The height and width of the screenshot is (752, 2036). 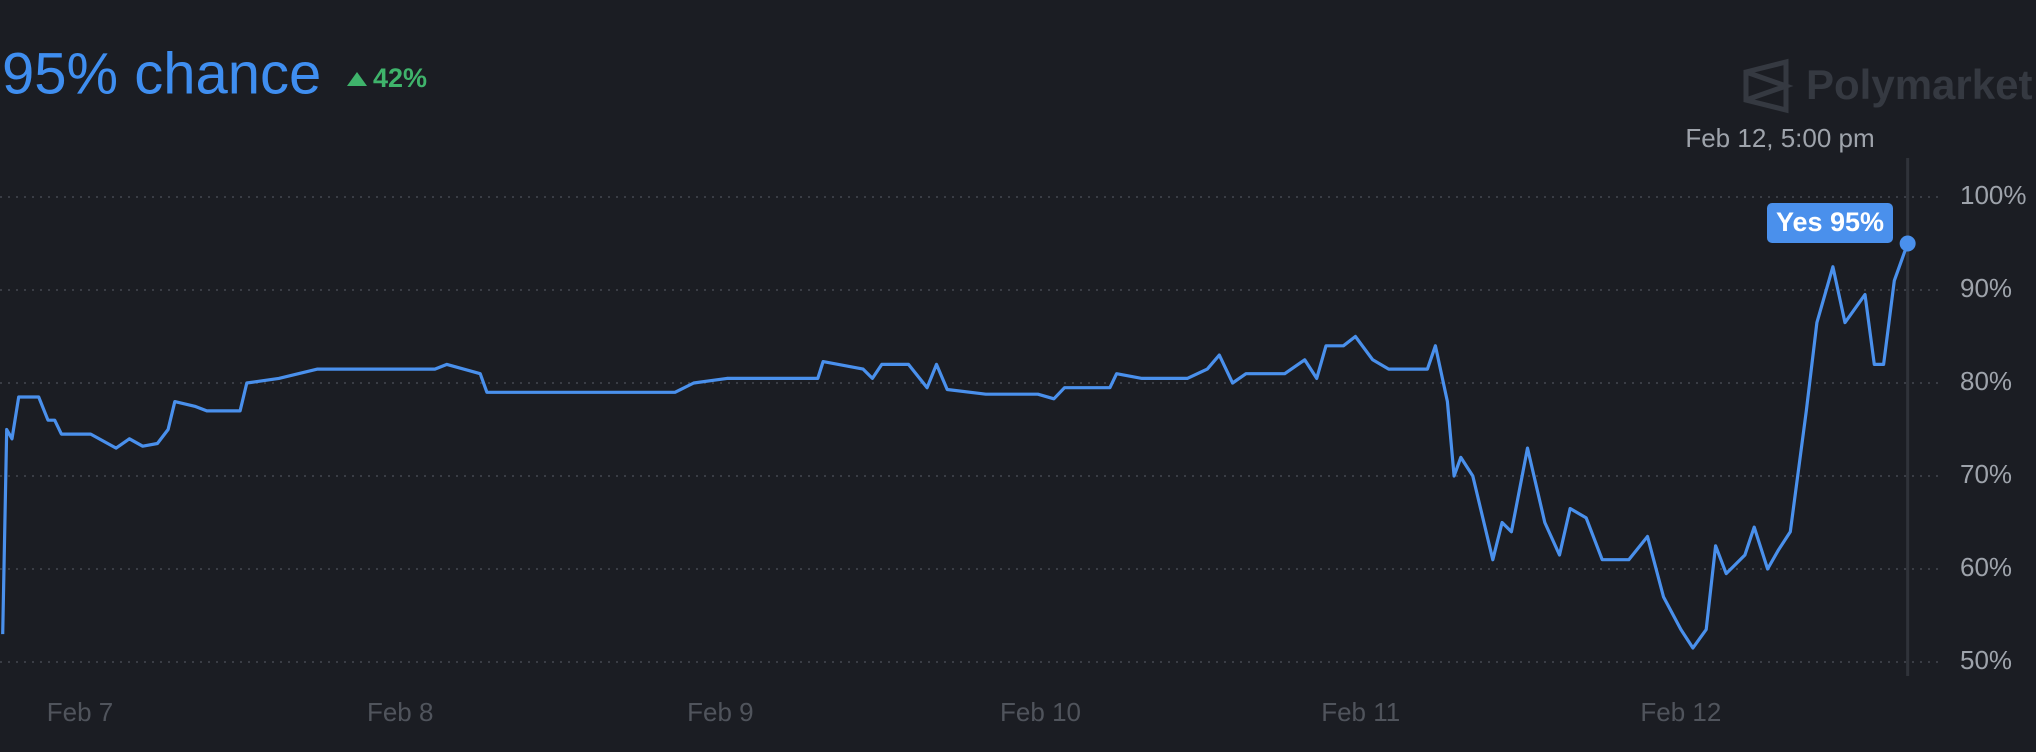 What do you see at coordinates (80, 712) in the screenshot?
I see `x-tick-label: Feb 7` at bounding box center [80, 712].